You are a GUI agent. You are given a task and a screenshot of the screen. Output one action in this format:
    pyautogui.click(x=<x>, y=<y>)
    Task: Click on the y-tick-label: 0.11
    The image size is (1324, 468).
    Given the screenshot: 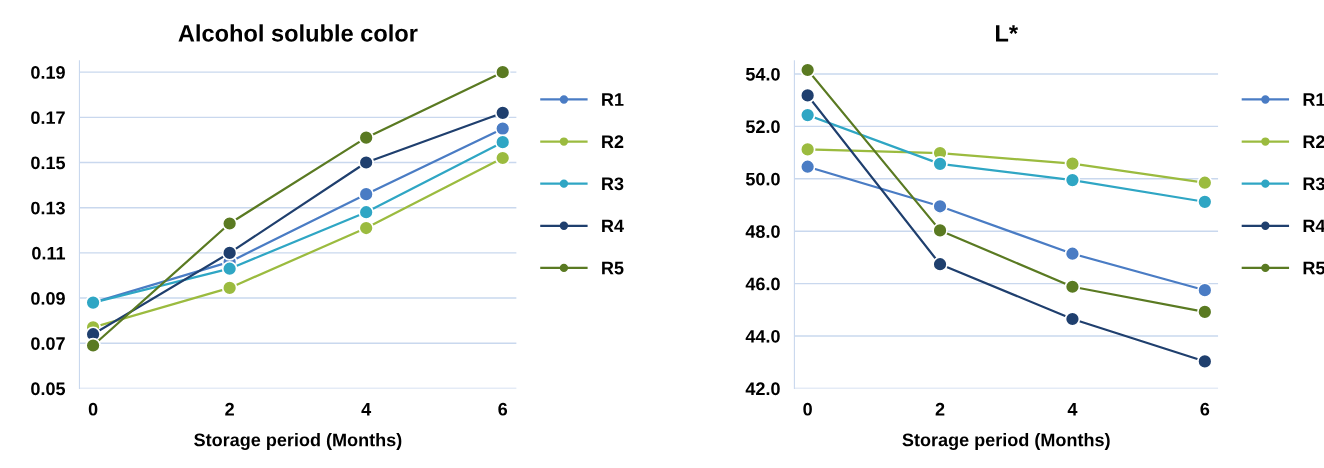 What is the action you would take?
    pyautogui.click(x=49, y=253)
    